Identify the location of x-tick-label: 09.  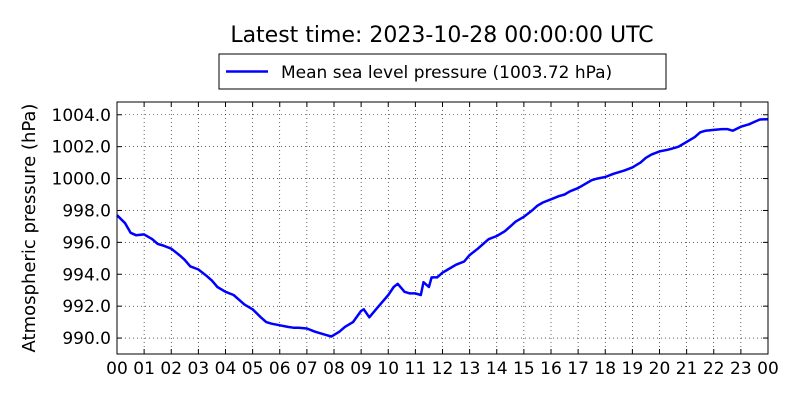
(361, 369).